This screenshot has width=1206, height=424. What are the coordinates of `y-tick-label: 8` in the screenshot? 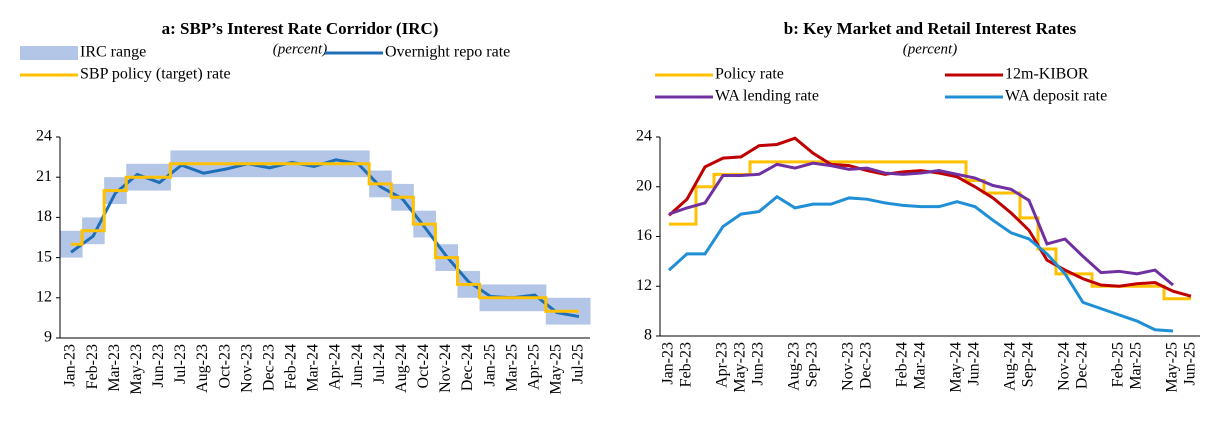 It's located at (648, 335).